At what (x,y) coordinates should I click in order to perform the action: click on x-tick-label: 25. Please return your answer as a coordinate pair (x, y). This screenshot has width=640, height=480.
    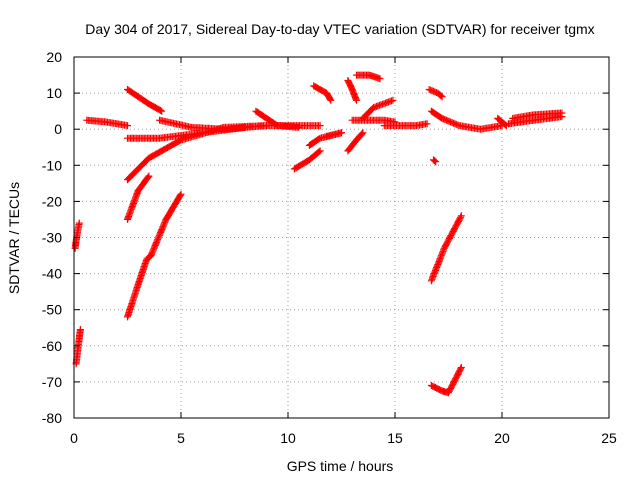
    Looking at the image, I should click on (609, 438).